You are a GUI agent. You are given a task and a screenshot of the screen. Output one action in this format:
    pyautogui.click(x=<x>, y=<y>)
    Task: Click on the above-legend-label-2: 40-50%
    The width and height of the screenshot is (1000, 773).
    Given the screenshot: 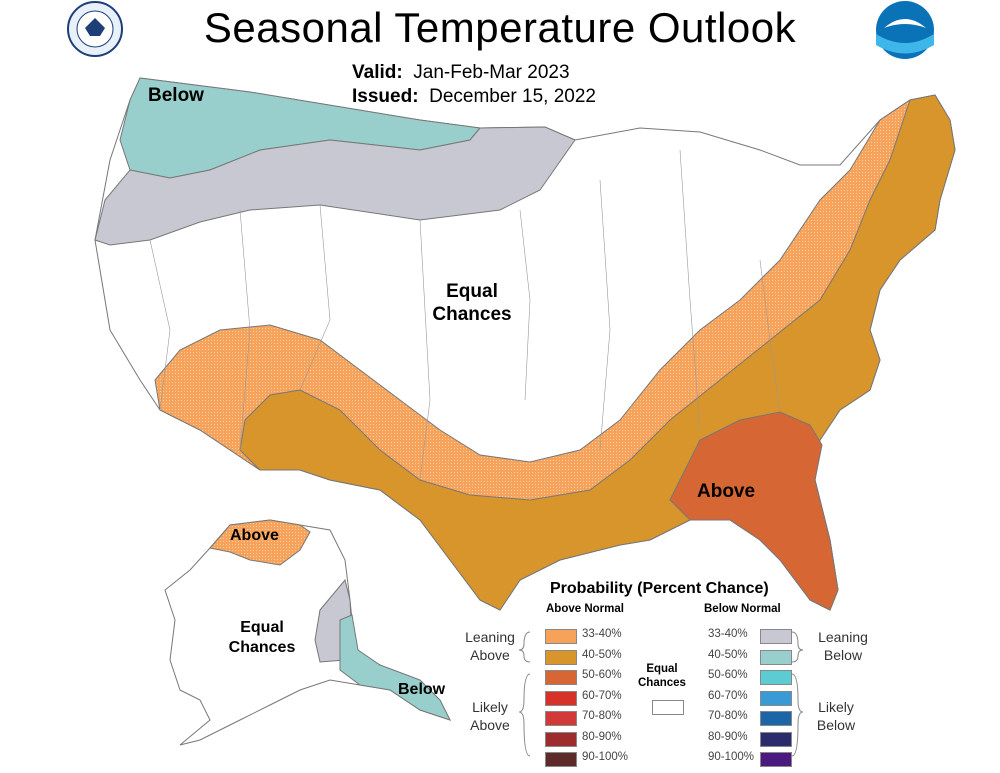 What is the action you would take?
    pyautogui.click(x=602, y=654)
    